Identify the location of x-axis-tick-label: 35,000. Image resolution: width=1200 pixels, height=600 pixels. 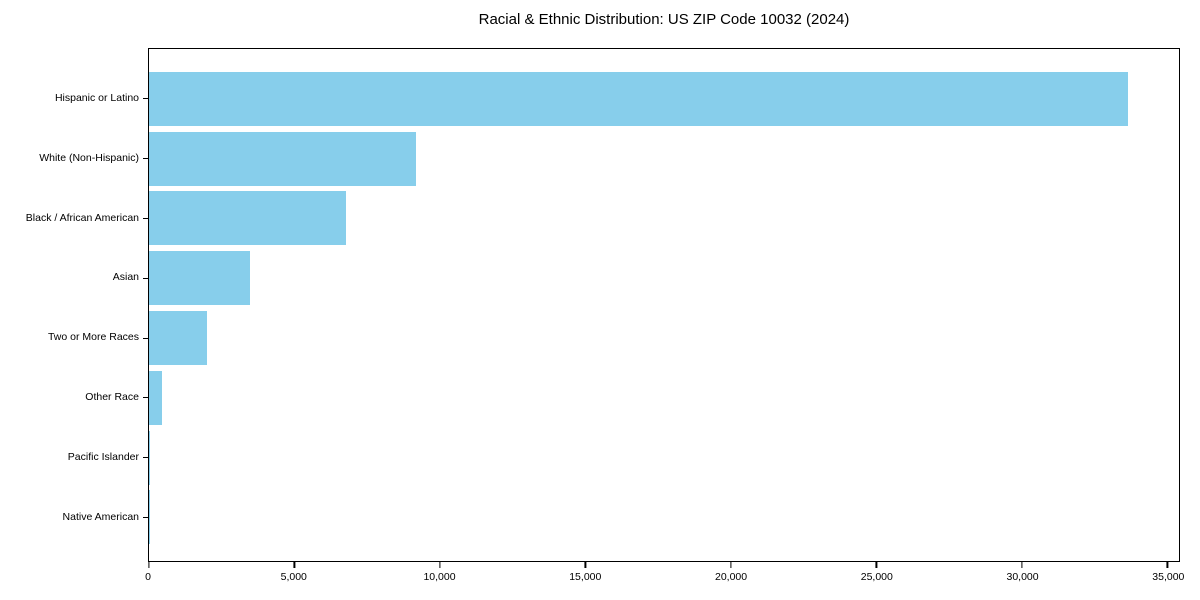
(1168, 577).